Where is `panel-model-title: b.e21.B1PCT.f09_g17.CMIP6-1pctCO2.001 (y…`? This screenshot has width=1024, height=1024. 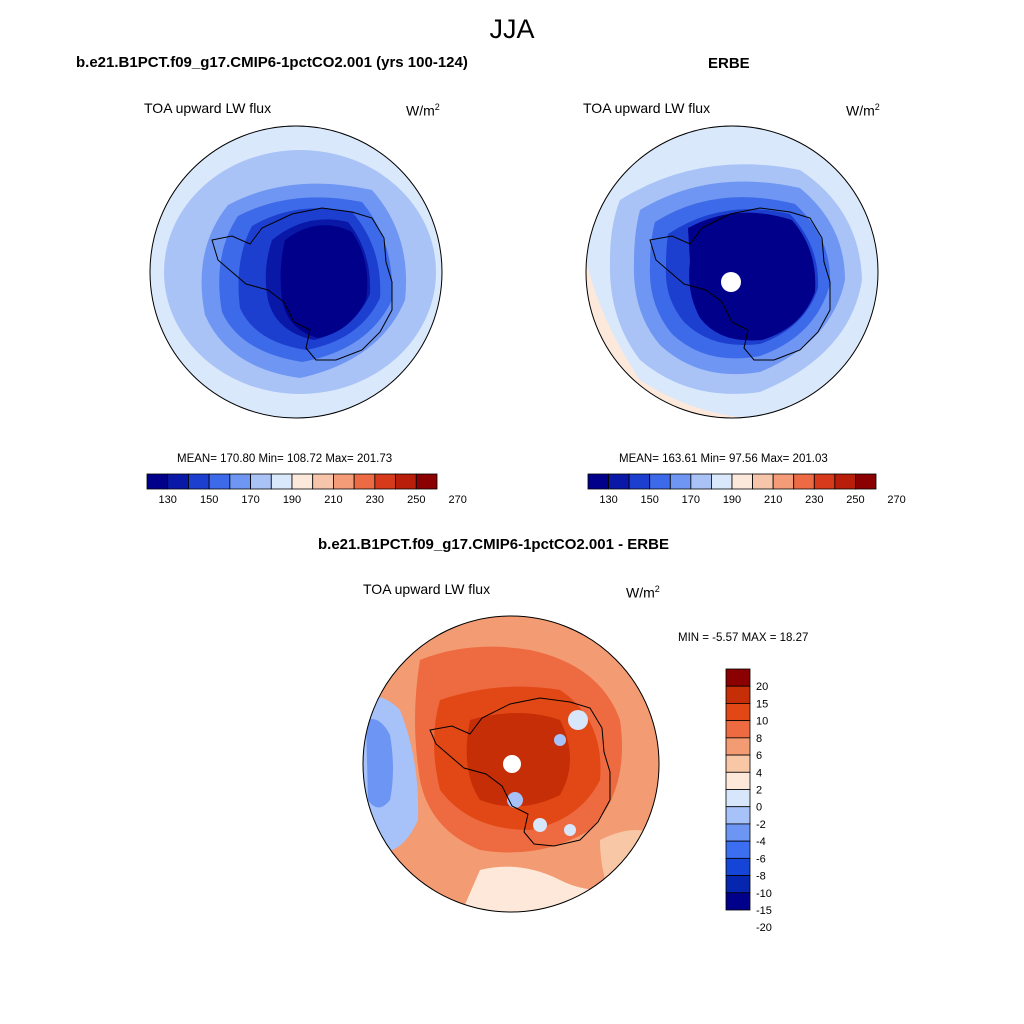
panel-model-title: b.e21.B1PCT.f09_g17.CMIP6-1pctCO2.001 (y… is located at coordinates (272, 62).